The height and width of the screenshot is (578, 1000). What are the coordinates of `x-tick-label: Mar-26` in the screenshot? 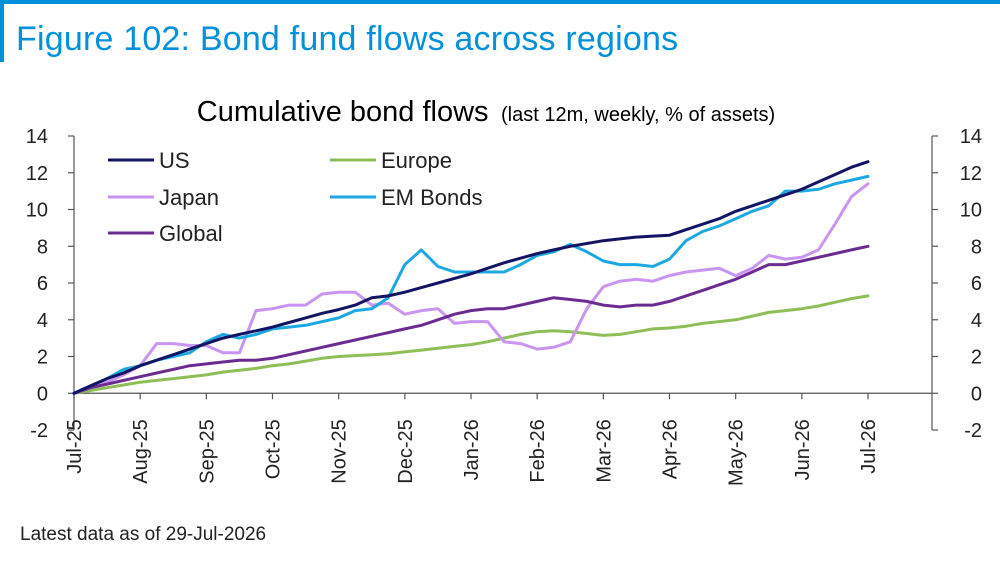 It's located at (604, 450).